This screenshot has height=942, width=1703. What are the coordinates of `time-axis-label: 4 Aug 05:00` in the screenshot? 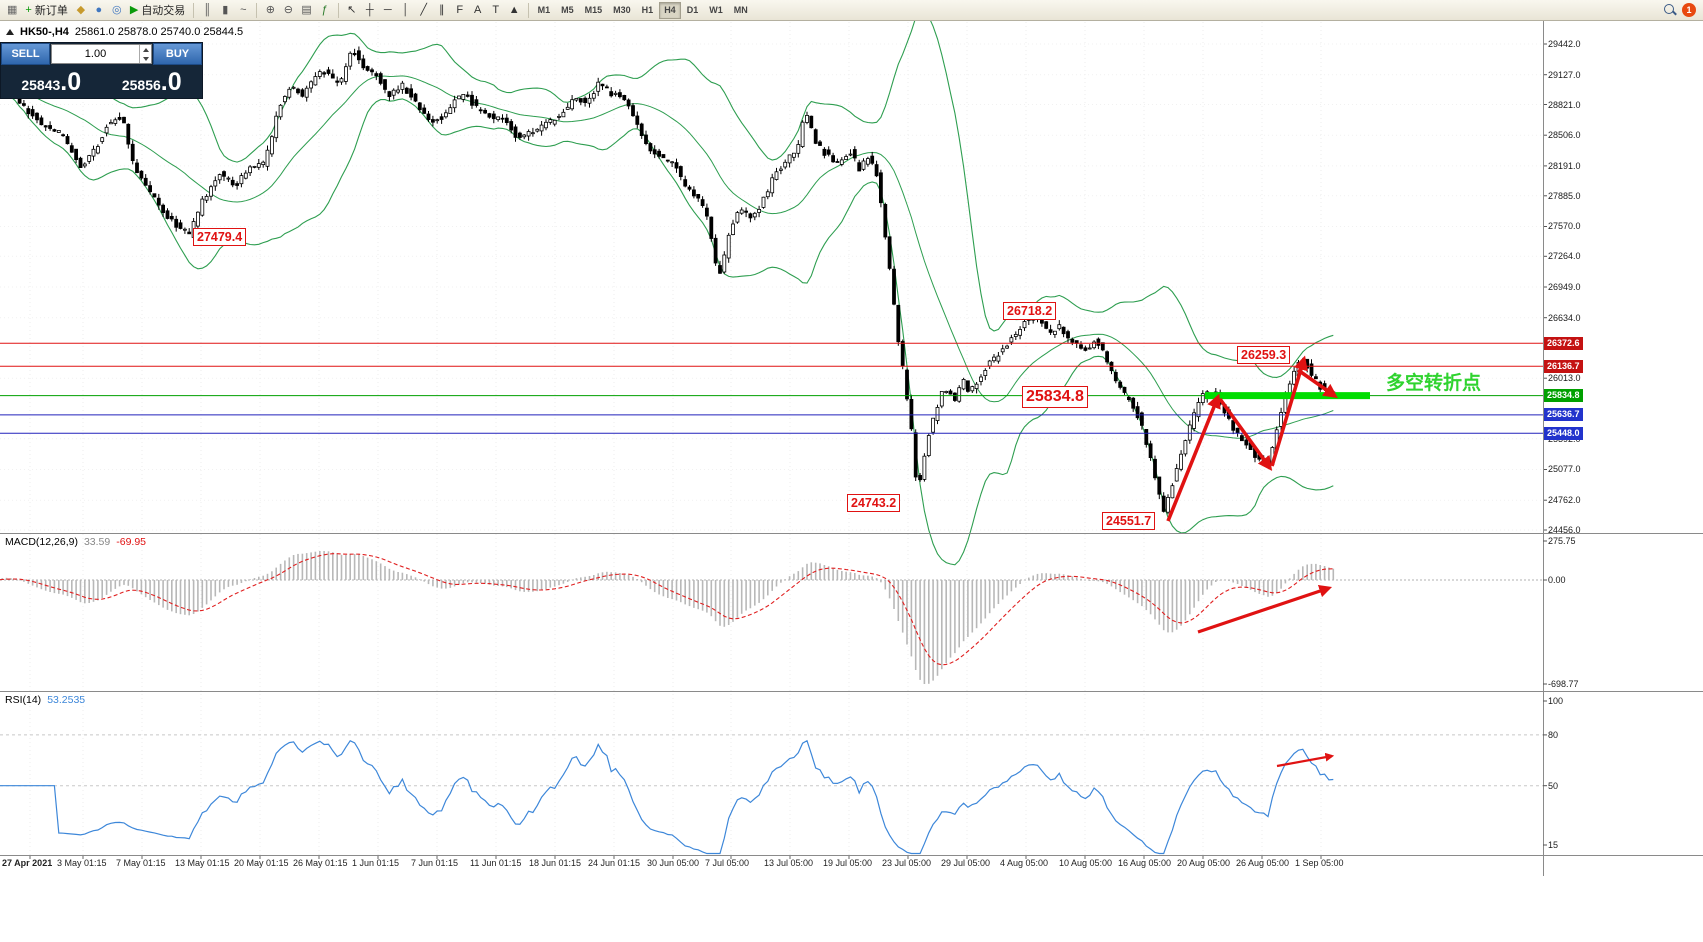 It's located at (1024, 863).